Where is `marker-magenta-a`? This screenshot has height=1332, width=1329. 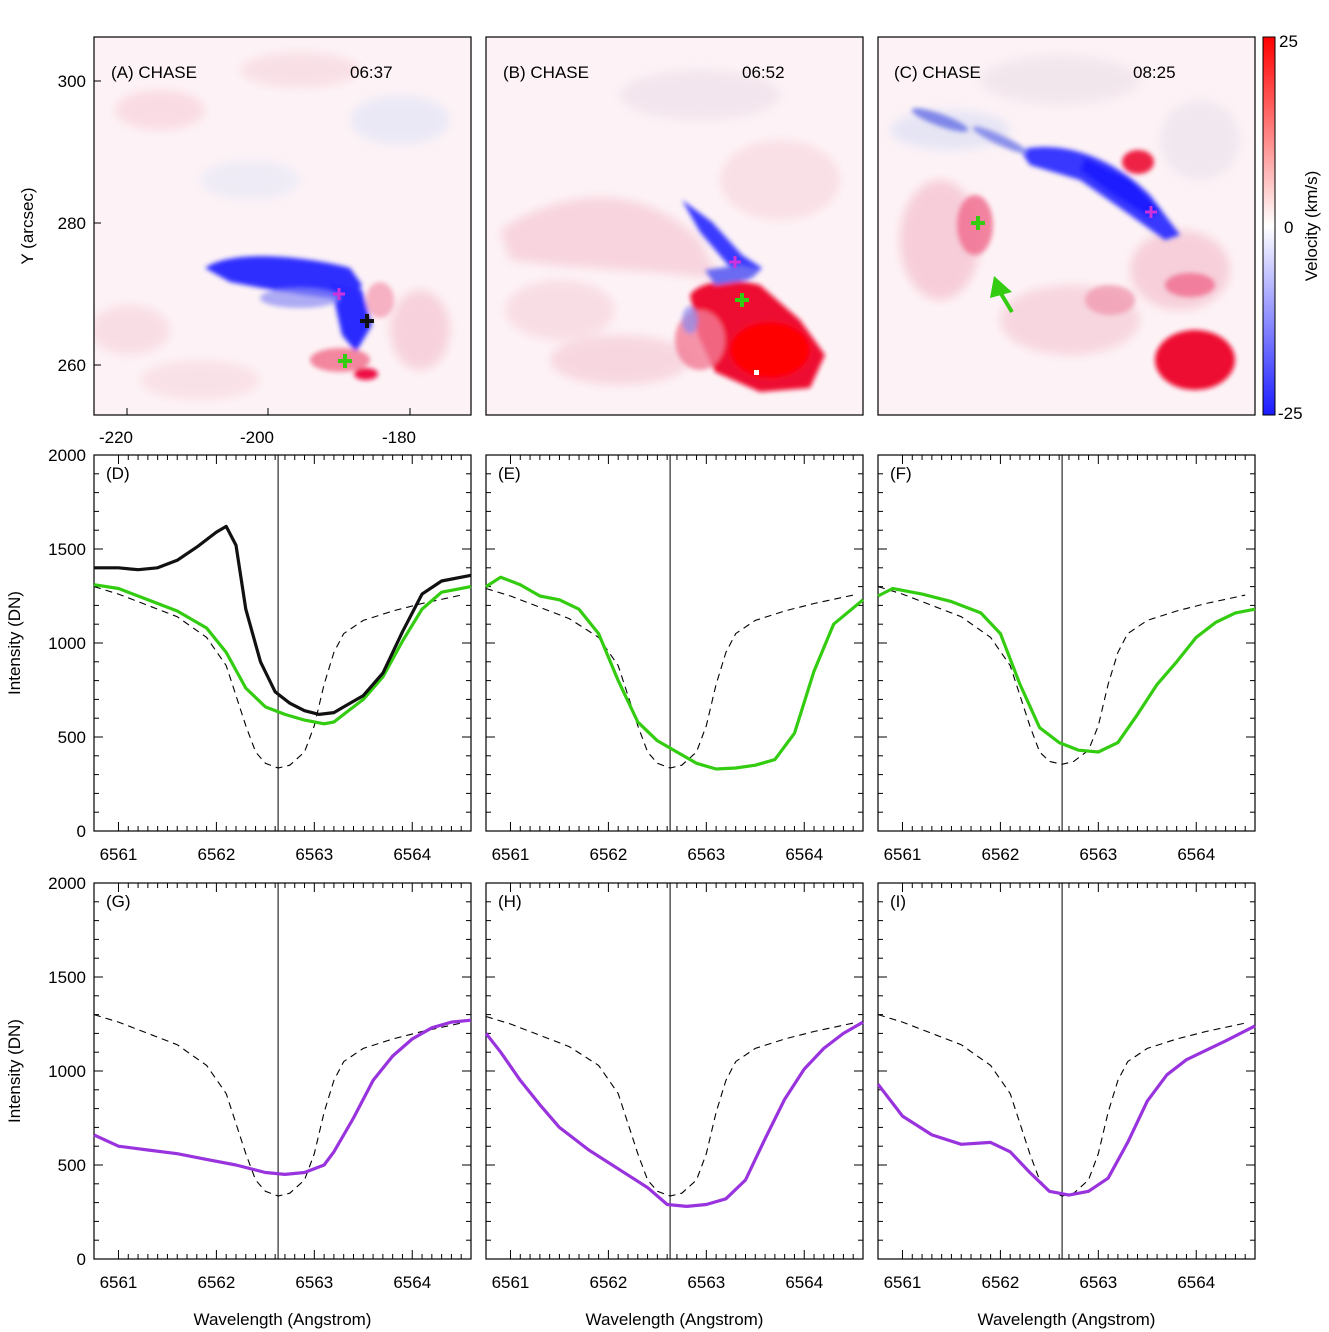 marker-magenta-a is located at coordinates (339, 294).